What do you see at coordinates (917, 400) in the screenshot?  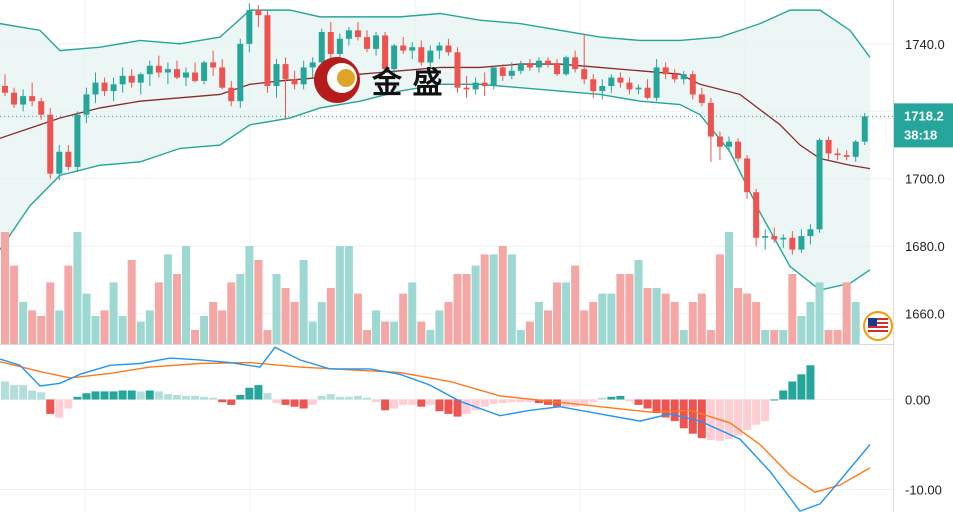 I see `macd-tick-label: 0.00` at bounding box center [917, 400].